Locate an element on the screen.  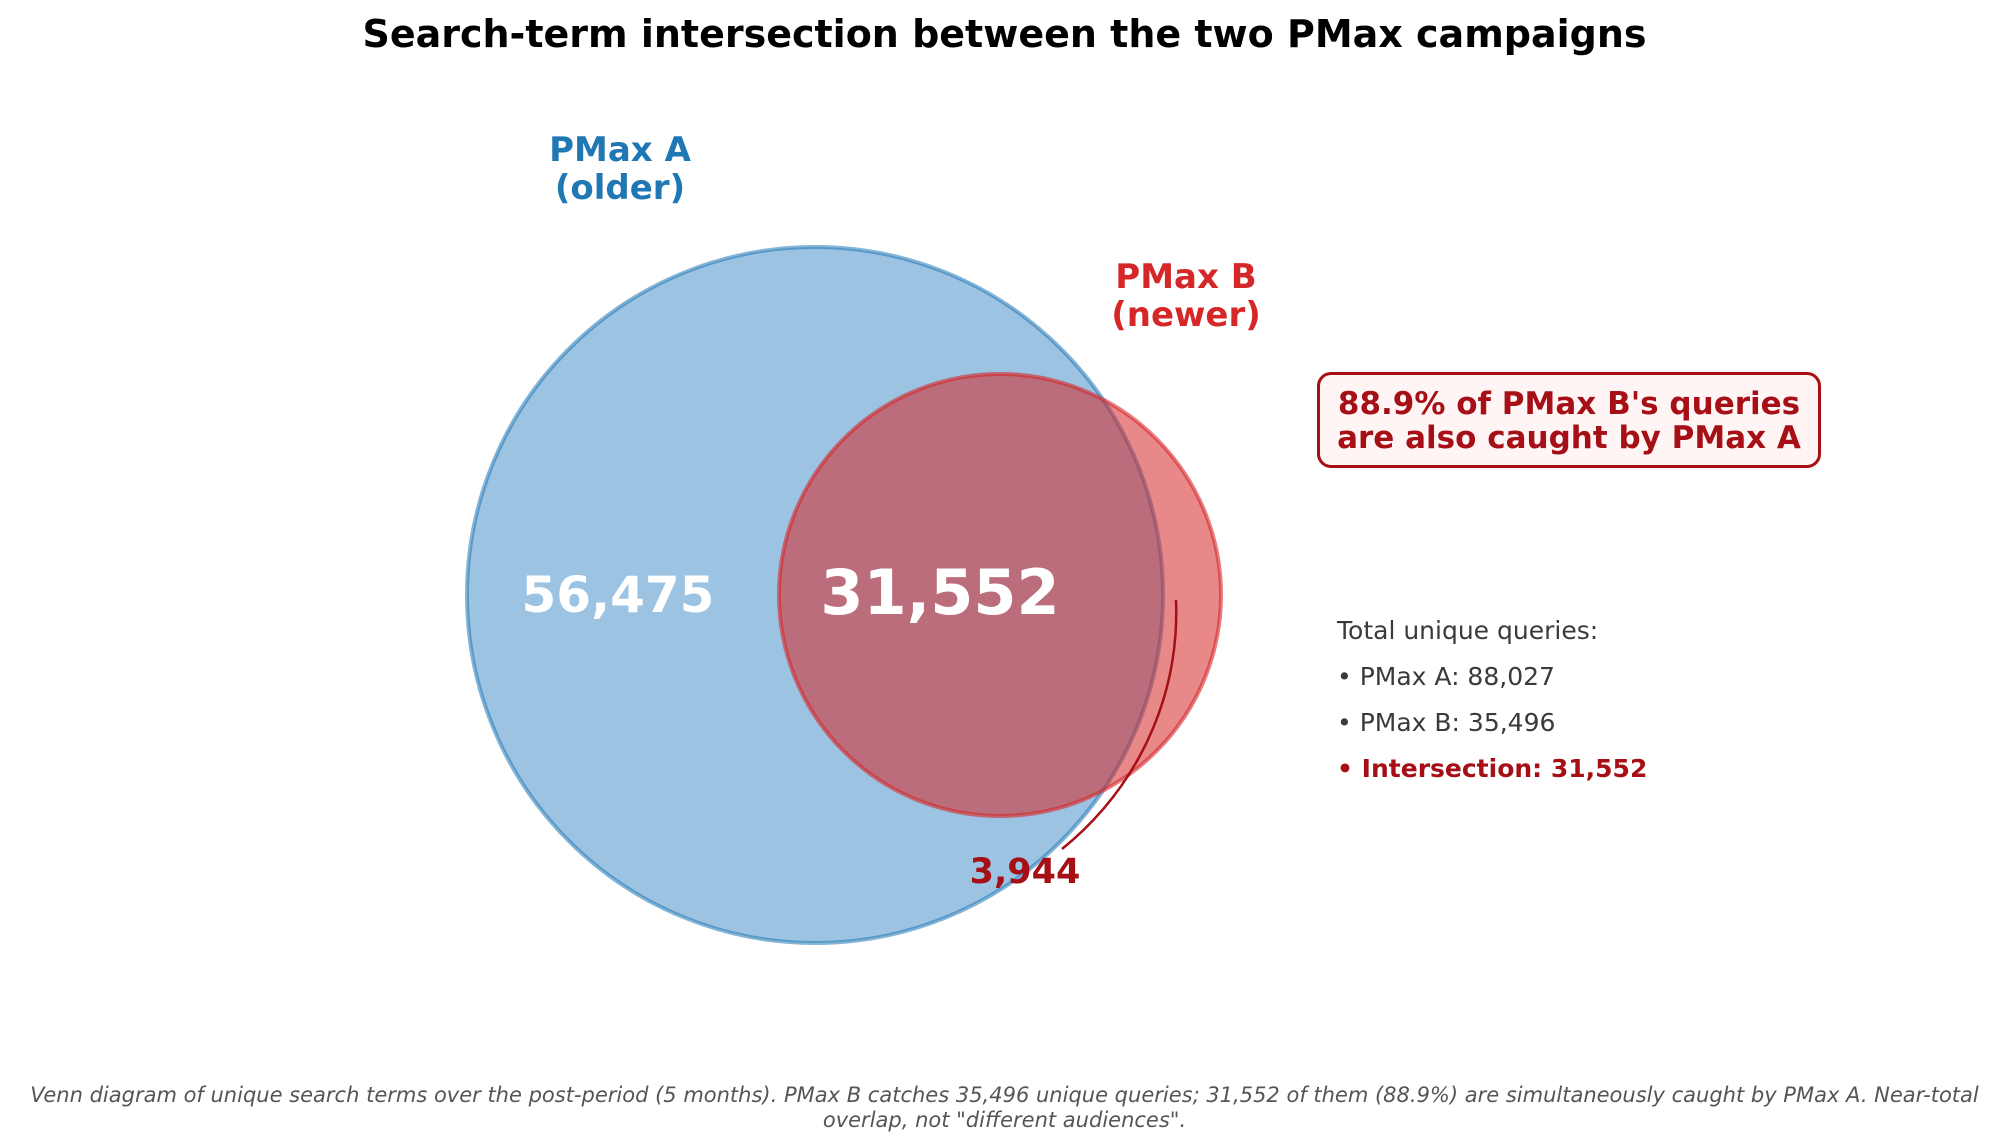
totals-heading: Total unique queries: is located at coordinates (1468, 630).